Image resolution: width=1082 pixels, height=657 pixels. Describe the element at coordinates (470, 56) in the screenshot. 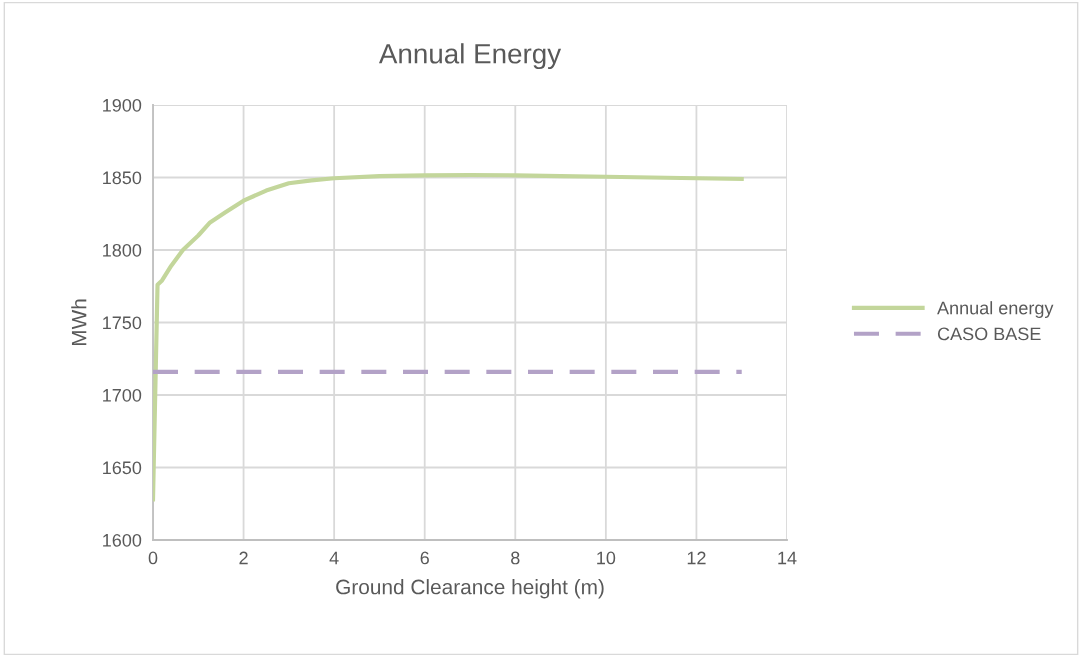

I see `chart-title: Annual Energy` at that location.